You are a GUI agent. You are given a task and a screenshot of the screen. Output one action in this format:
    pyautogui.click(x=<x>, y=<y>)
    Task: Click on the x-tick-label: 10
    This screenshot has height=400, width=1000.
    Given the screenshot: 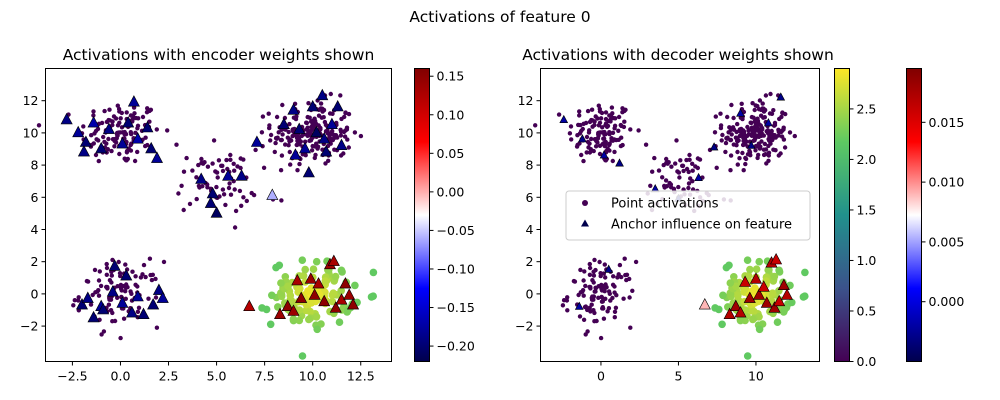 What is the action you would take?
    pyautogui.click(x=756, y=376)
    